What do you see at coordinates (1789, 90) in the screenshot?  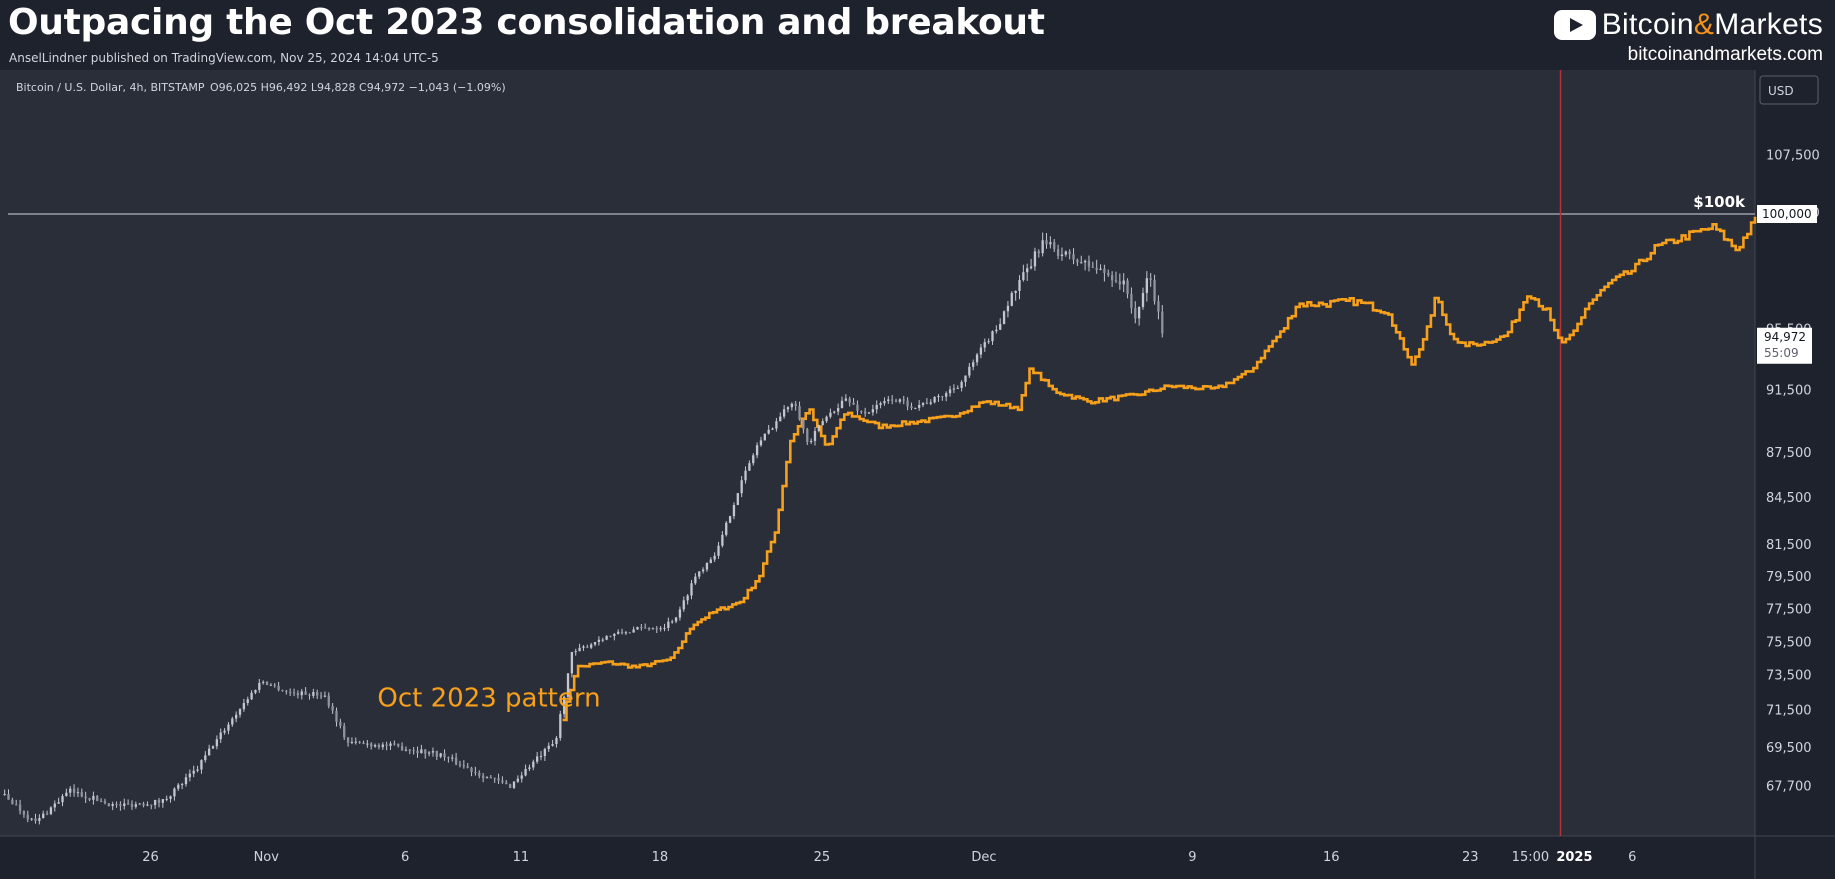 I see `currency-button: USD` at bounding box center [1789, 90].